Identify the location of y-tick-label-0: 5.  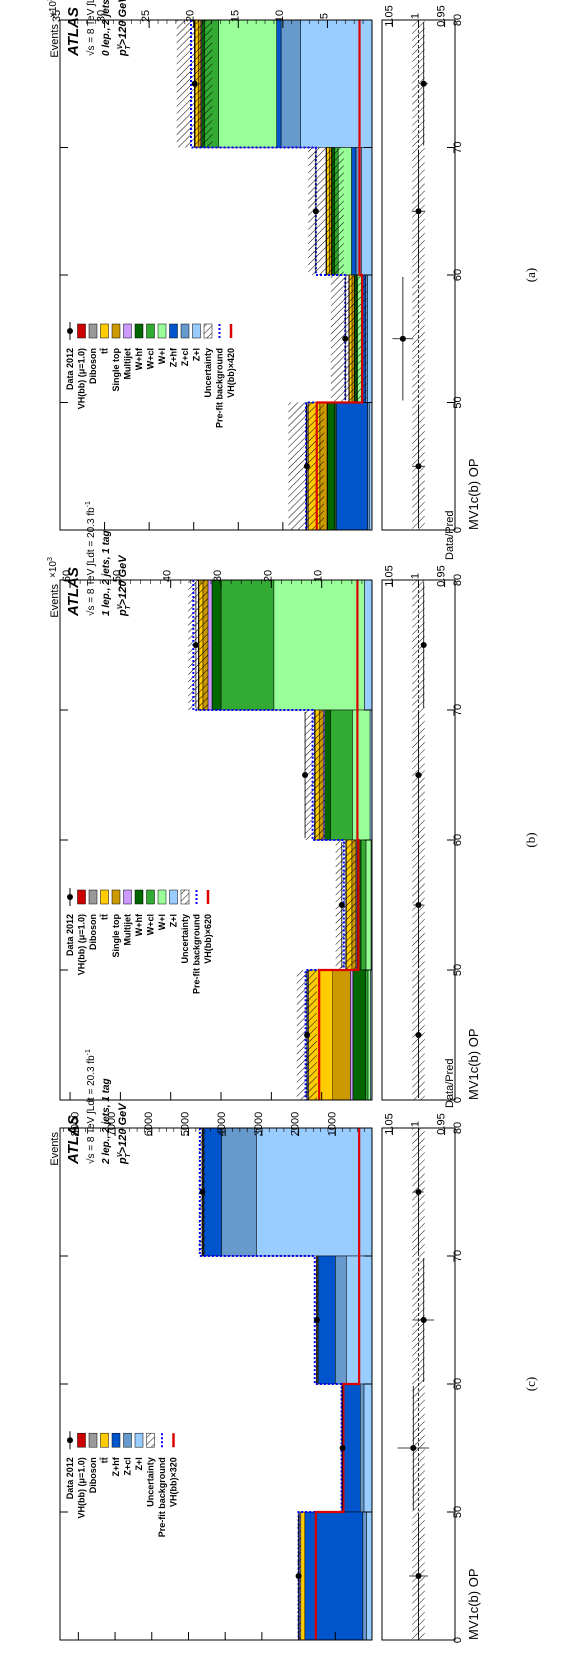
(324, 16).